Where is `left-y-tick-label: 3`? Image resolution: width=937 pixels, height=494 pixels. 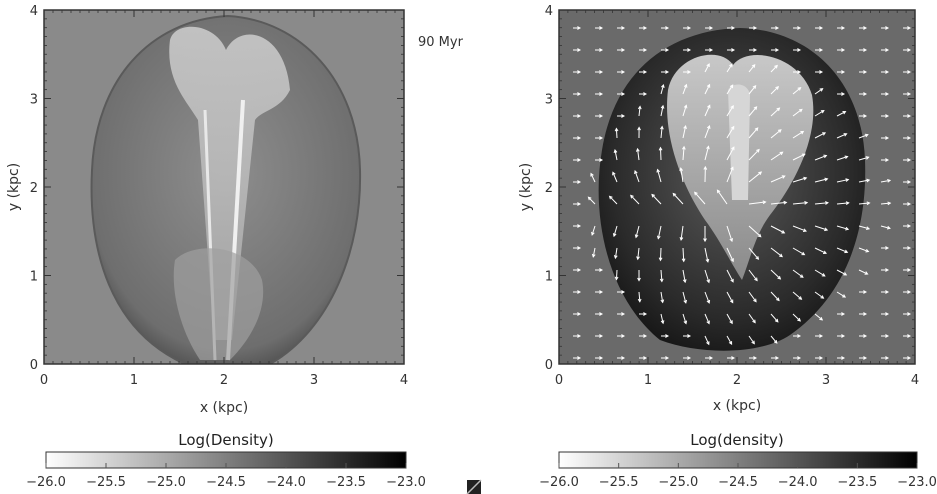 left-y-tick-label: 3 is located at coordinates (34, 100).